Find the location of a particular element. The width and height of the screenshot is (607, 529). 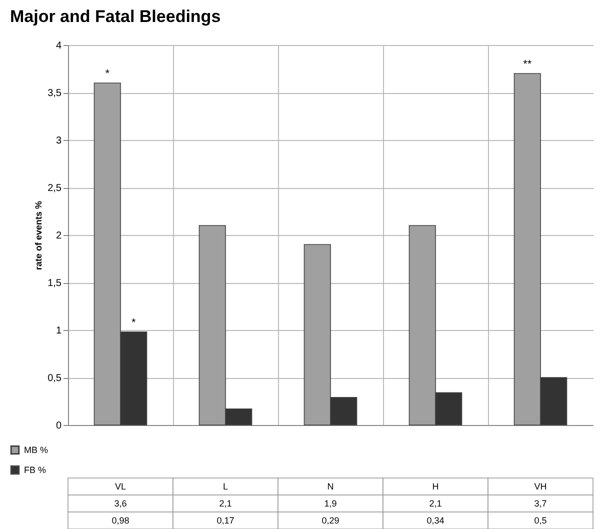

x-tick-label: H is located at coordinates (435, 487).